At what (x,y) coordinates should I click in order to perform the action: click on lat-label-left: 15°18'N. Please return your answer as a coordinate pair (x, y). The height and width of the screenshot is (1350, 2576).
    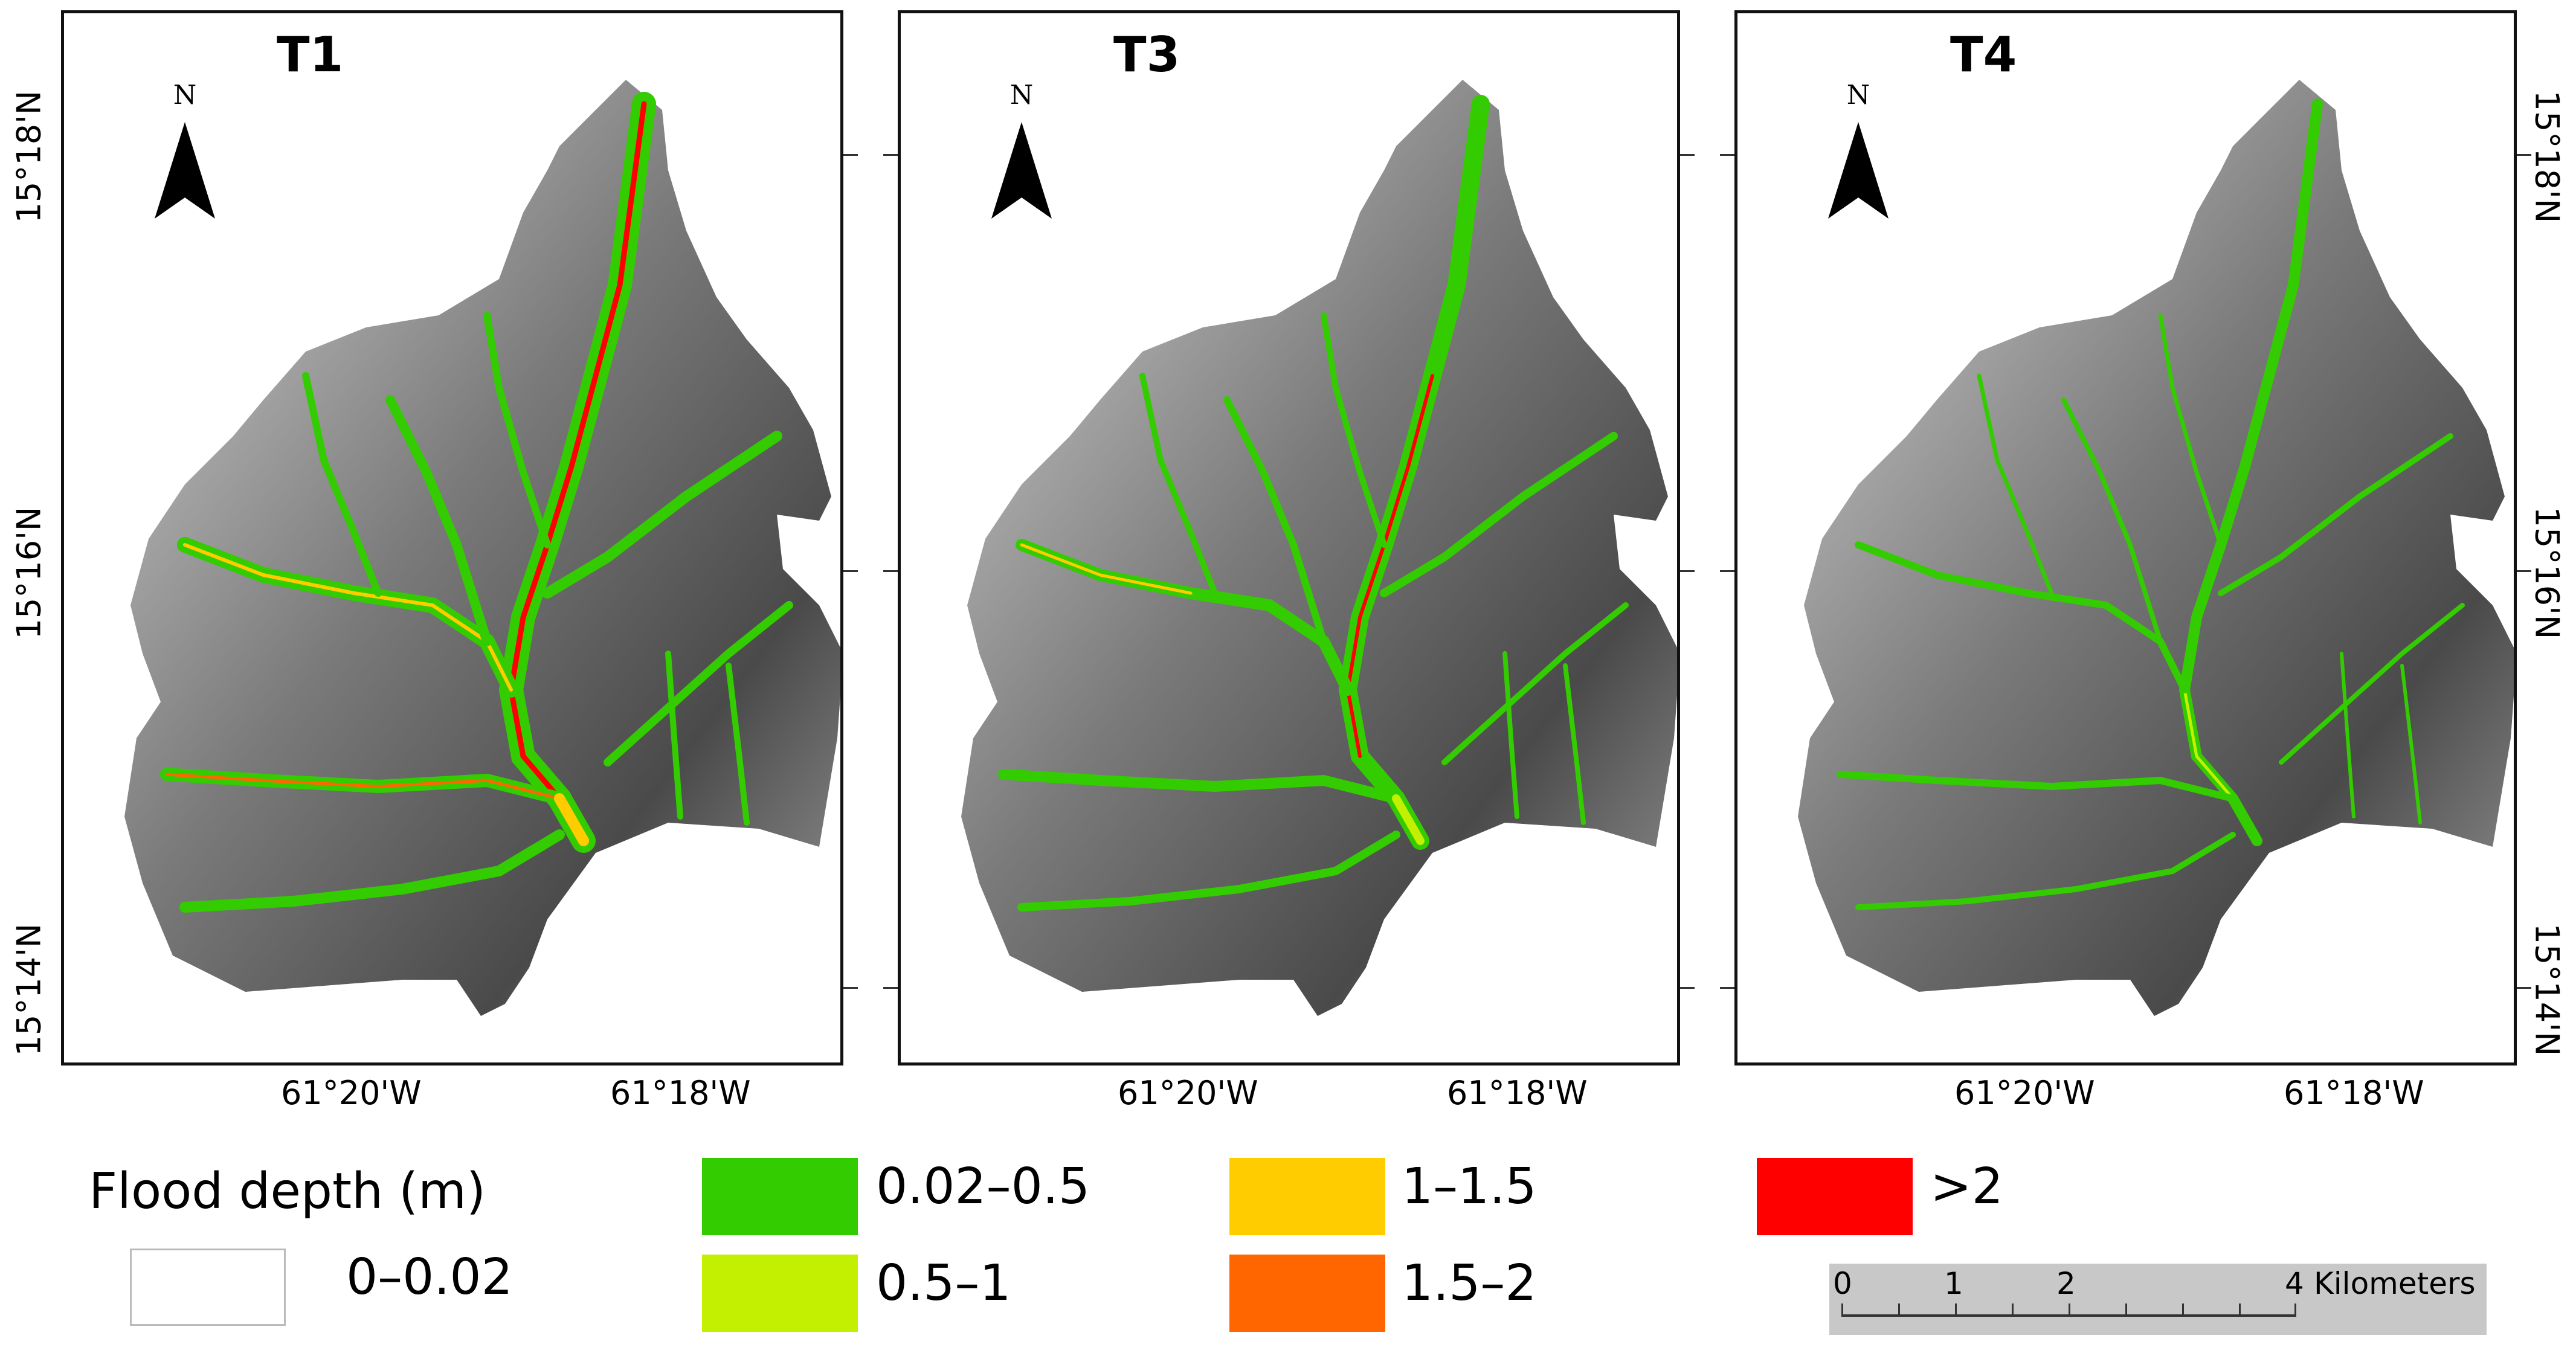
    Looking at the image, I should click on (29, 156).